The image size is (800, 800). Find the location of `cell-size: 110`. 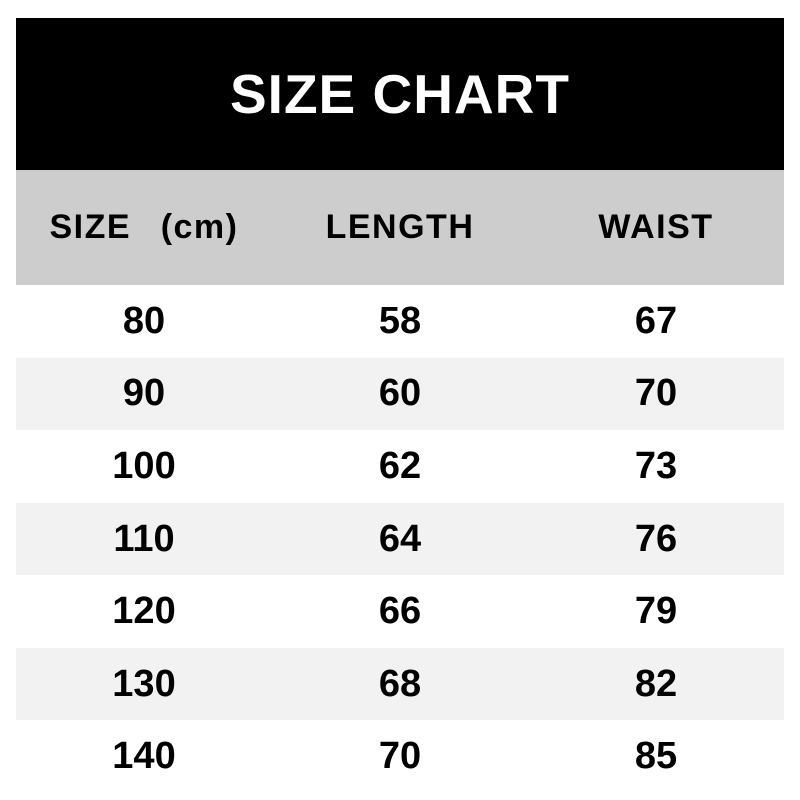

cell-size: 110 is located at coordinates (144, 538).